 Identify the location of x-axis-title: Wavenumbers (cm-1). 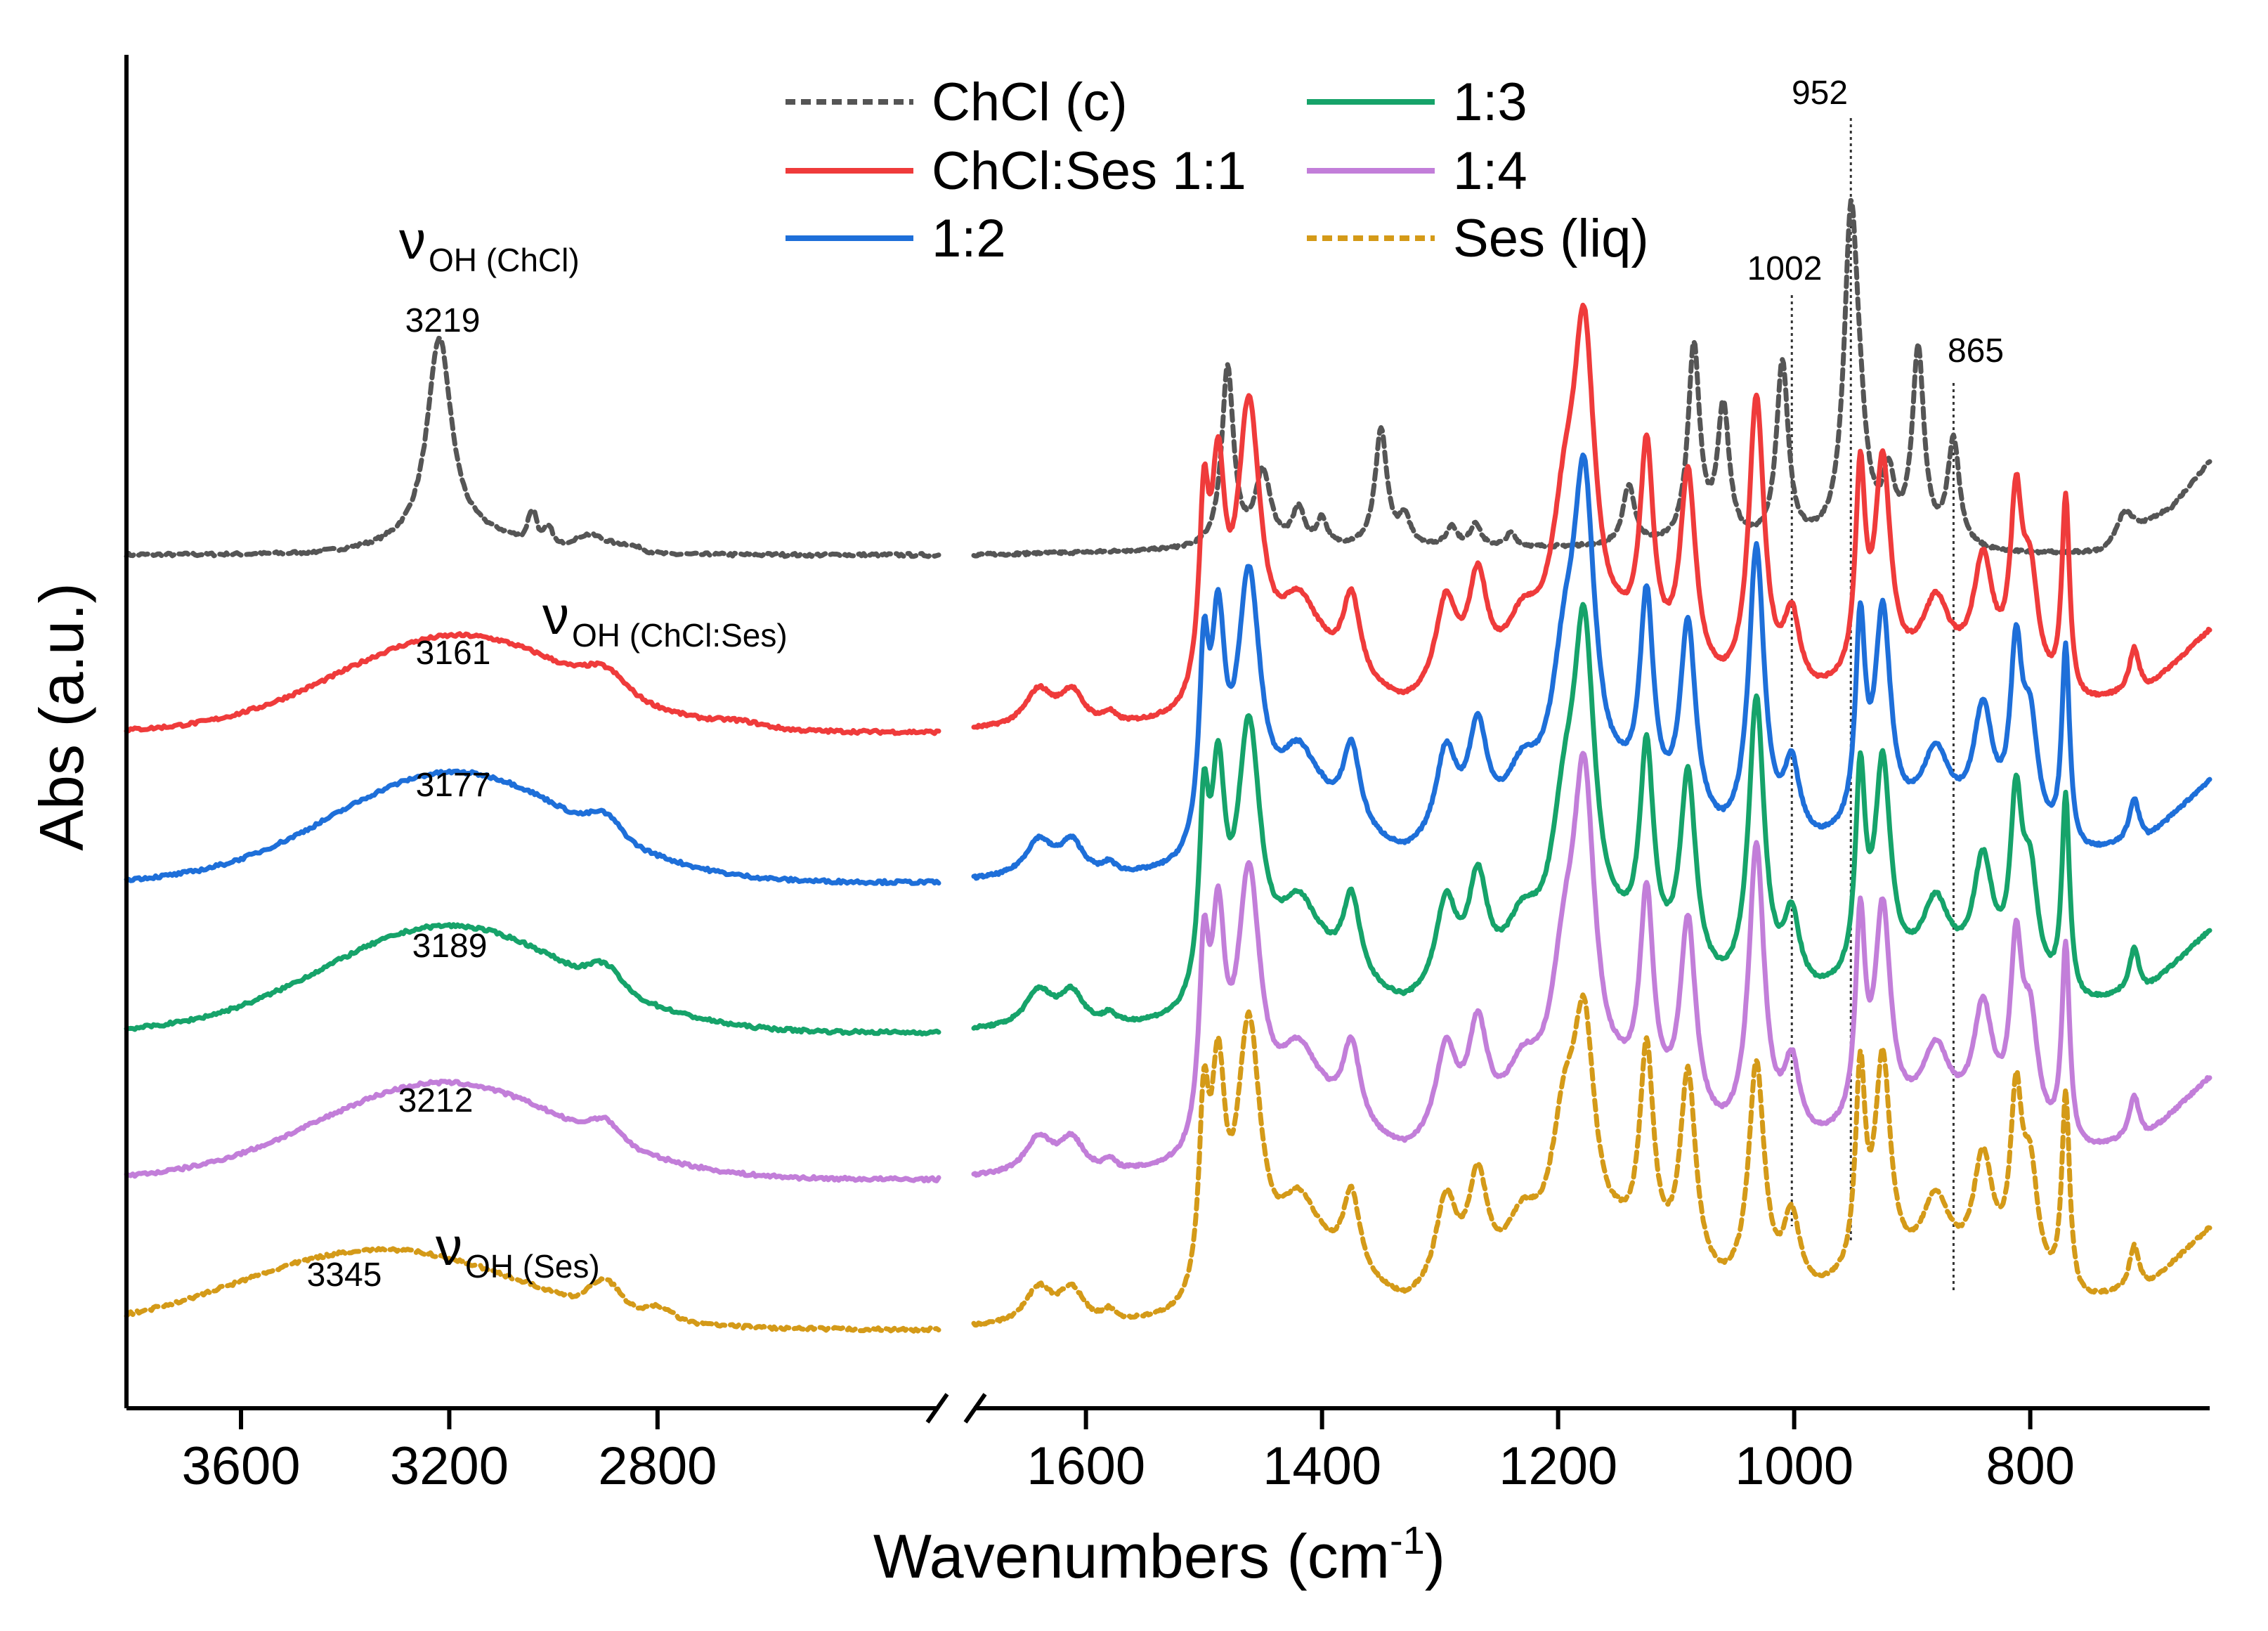
(1159, 1554).